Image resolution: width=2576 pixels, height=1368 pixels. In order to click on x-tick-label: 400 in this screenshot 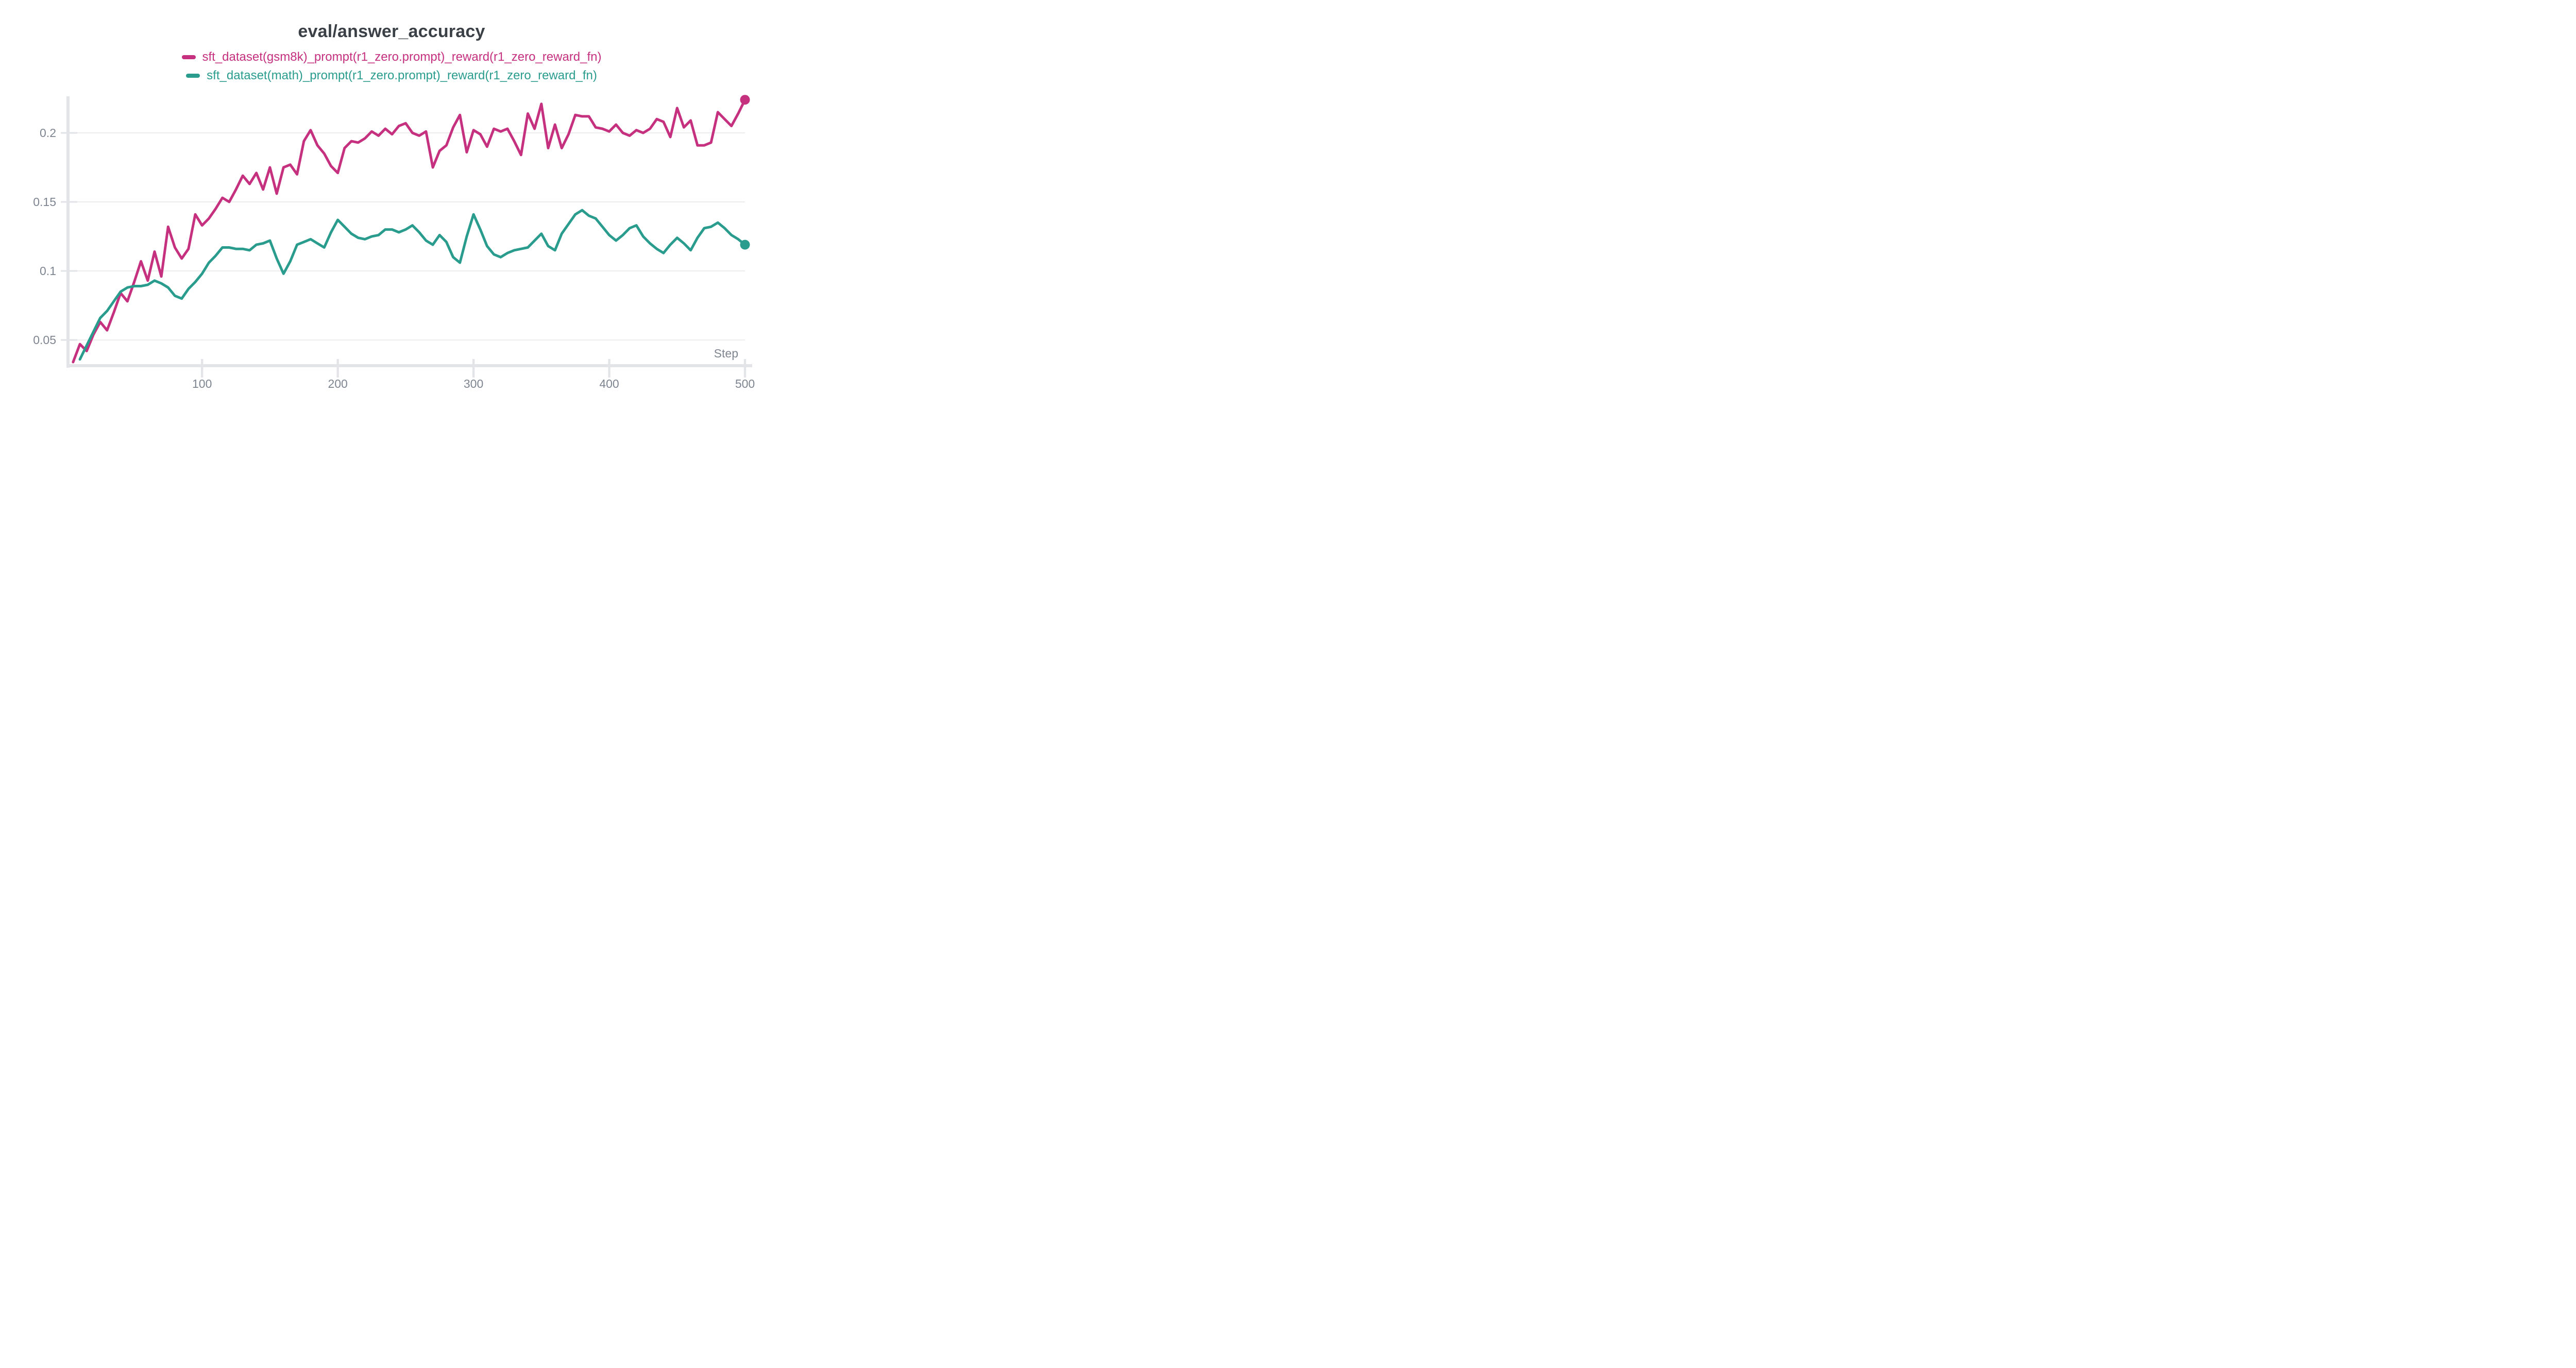, I will do `click(609, 383)`.